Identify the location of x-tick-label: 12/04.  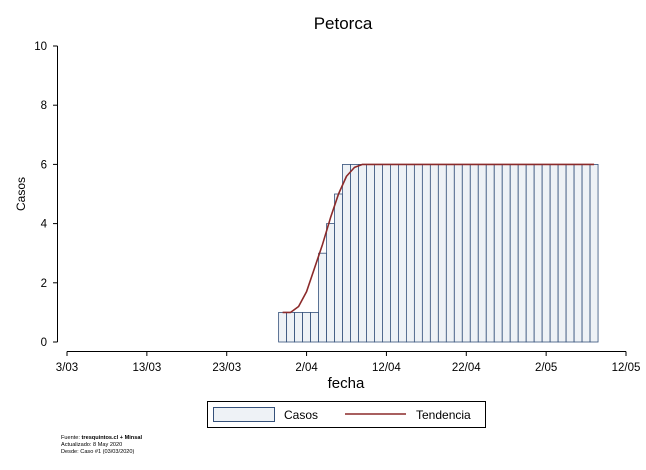
(386, 368).